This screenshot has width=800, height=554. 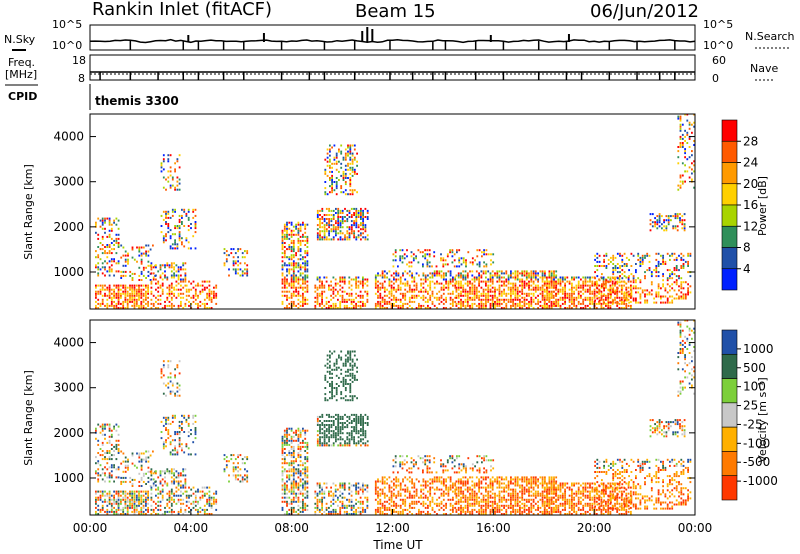 I want to click on power-ylabel: Slant Range [km], so click(x=28, y=212).